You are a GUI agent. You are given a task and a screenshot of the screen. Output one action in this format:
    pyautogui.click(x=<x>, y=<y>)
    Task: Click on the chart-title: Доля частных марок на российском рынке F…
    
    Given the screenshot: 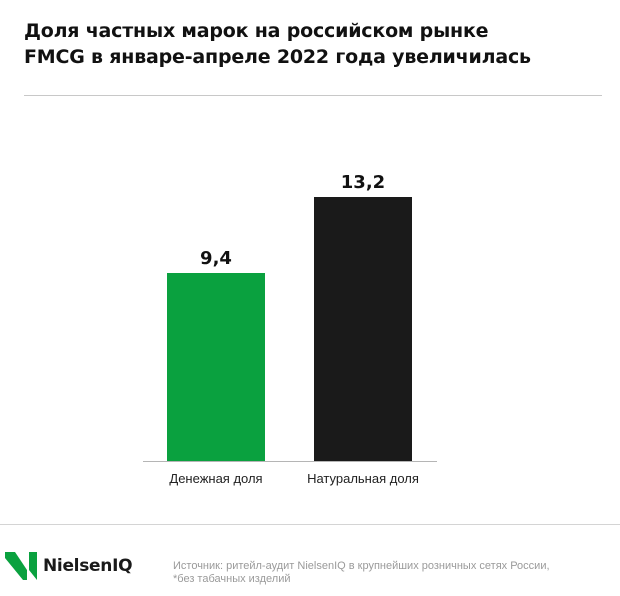 What is the action you would take?
    pyautogui.click(x=314, y=44)
    